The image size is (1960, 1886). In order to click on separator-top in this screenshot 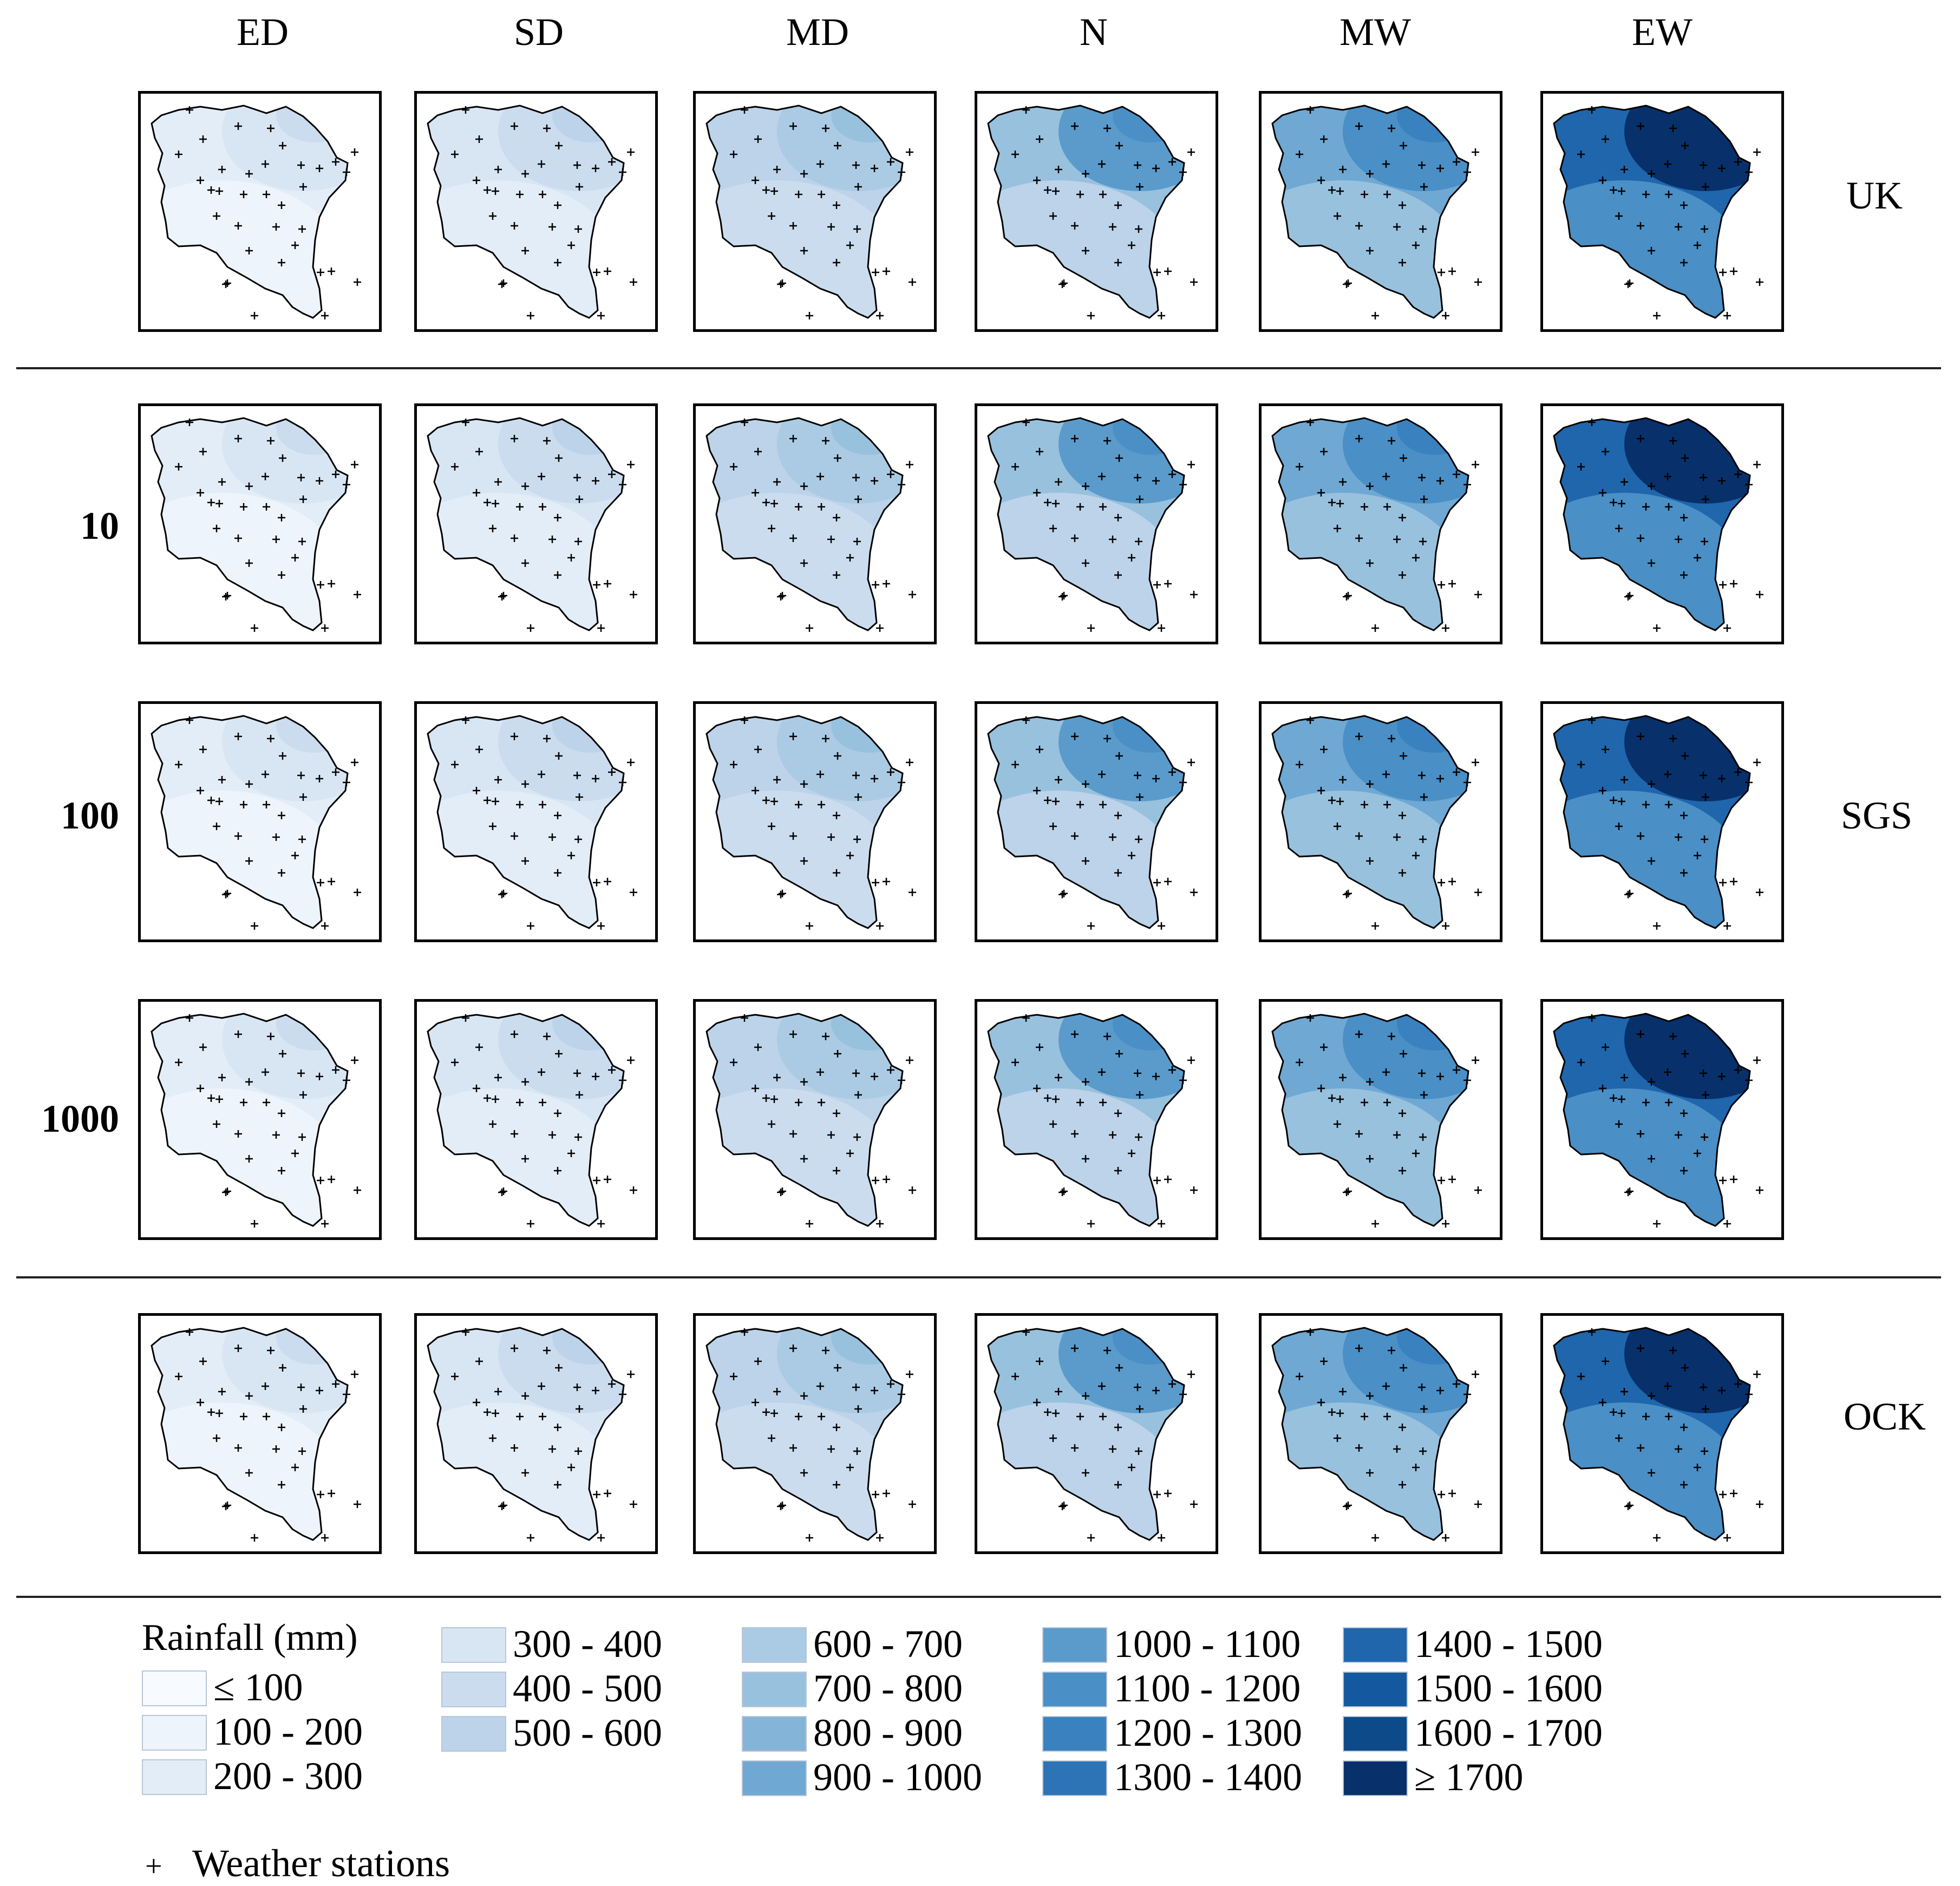, I will do `click(978, 368)`.